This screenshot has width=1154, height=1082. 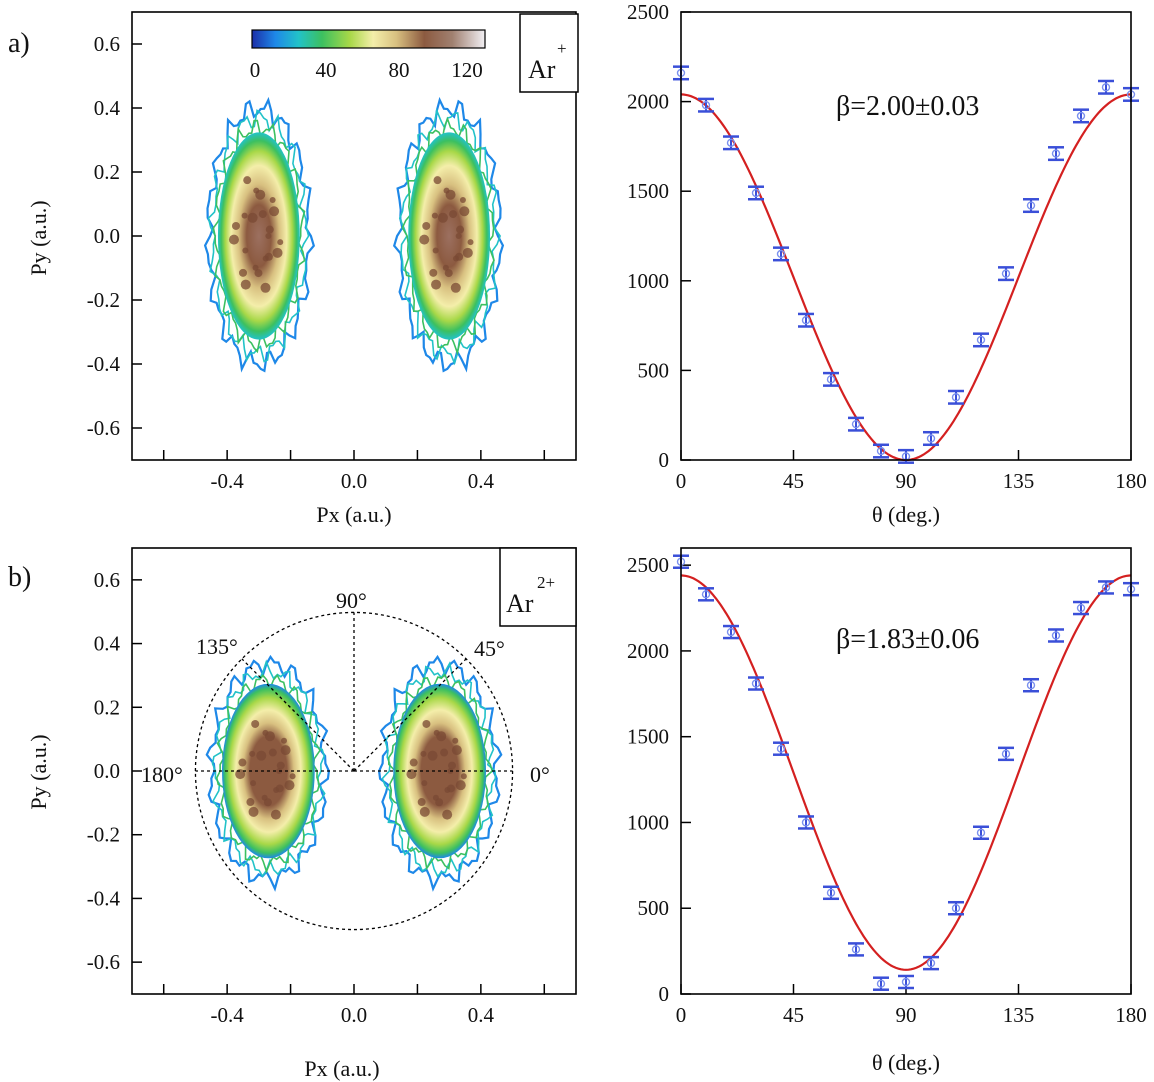 What do you see at coordinates (341, 1068) in the screenshot?
I see `panel-b-left-xlabel: Px (a.u.)` at bounding box center [341, 1068].